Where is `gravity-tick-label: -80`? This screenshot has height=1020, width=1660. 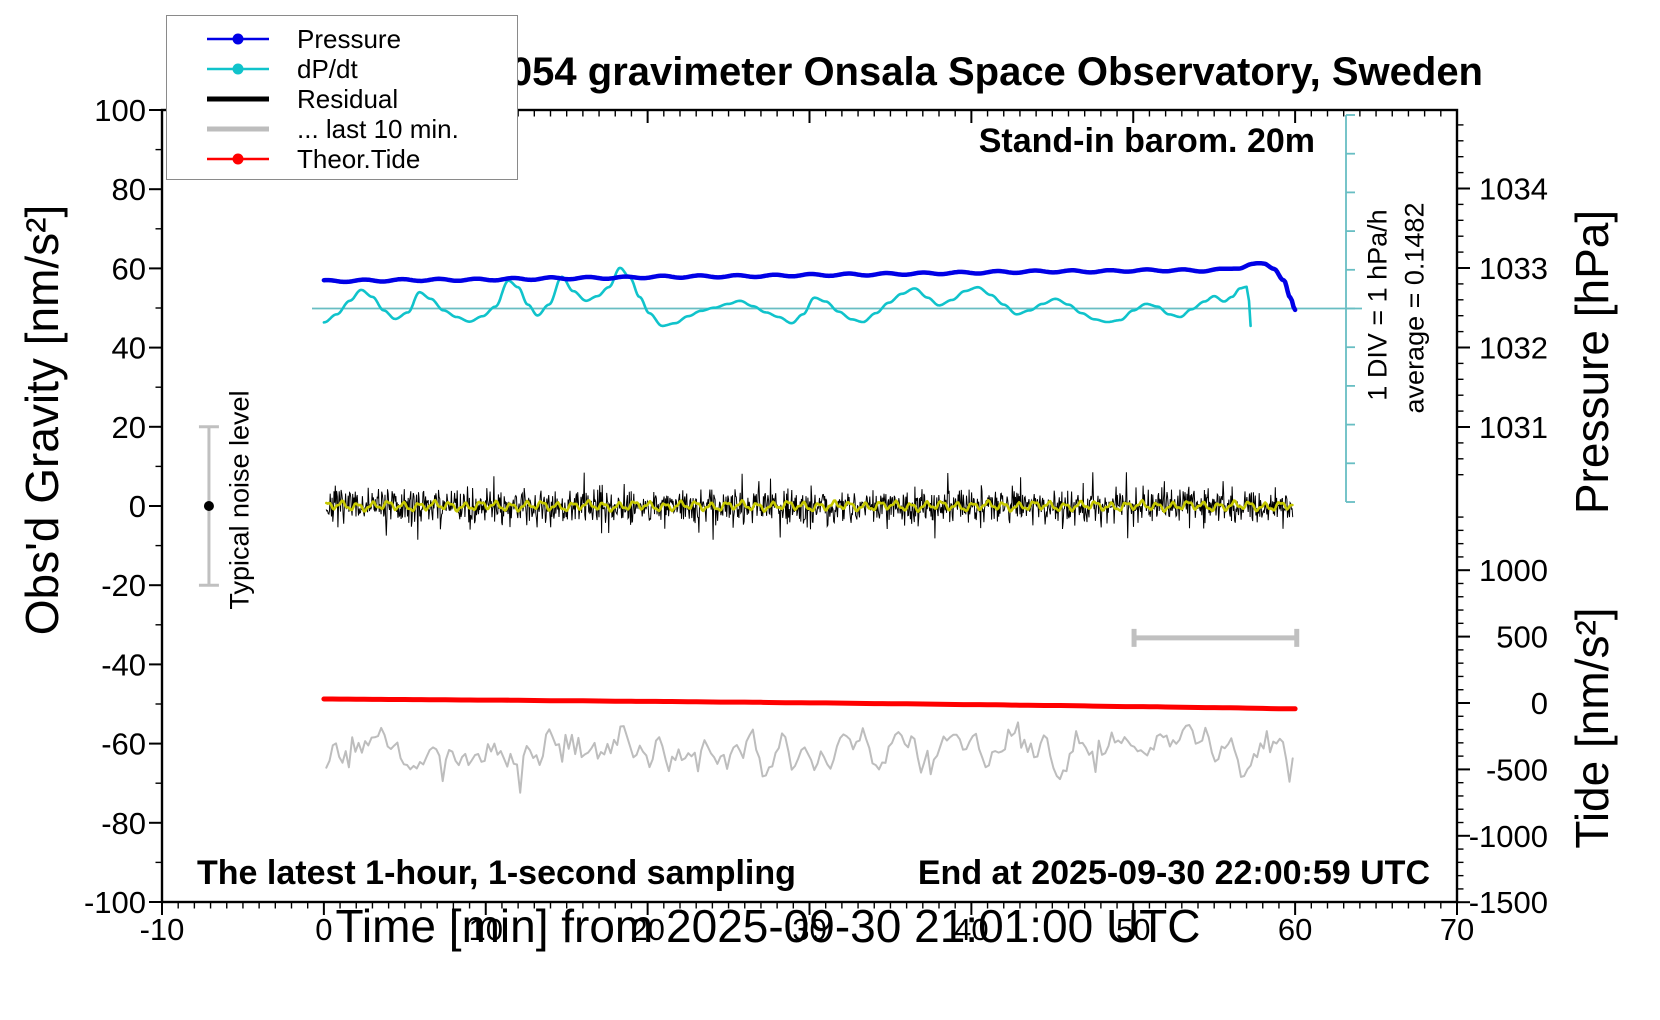 gravity-tick-label: -80 is located at coordinates (123, 823).